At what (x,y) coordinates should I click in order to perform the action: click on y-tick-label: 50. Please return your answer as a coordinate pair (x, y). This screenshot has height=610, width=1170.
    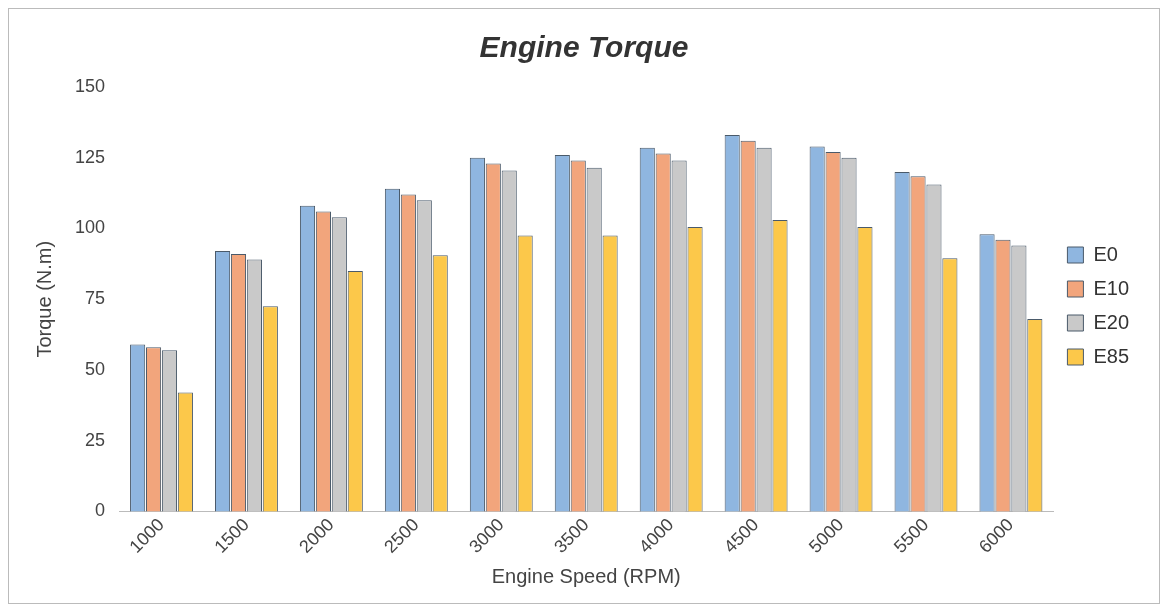
    Looking at the image, I should click on (95, 368).